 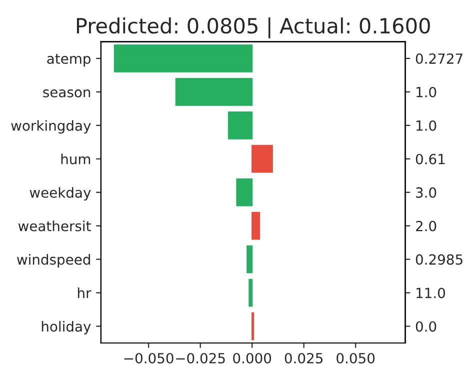 I want to click on y2-tick-label: 0.61, so click(x=430, y=159).